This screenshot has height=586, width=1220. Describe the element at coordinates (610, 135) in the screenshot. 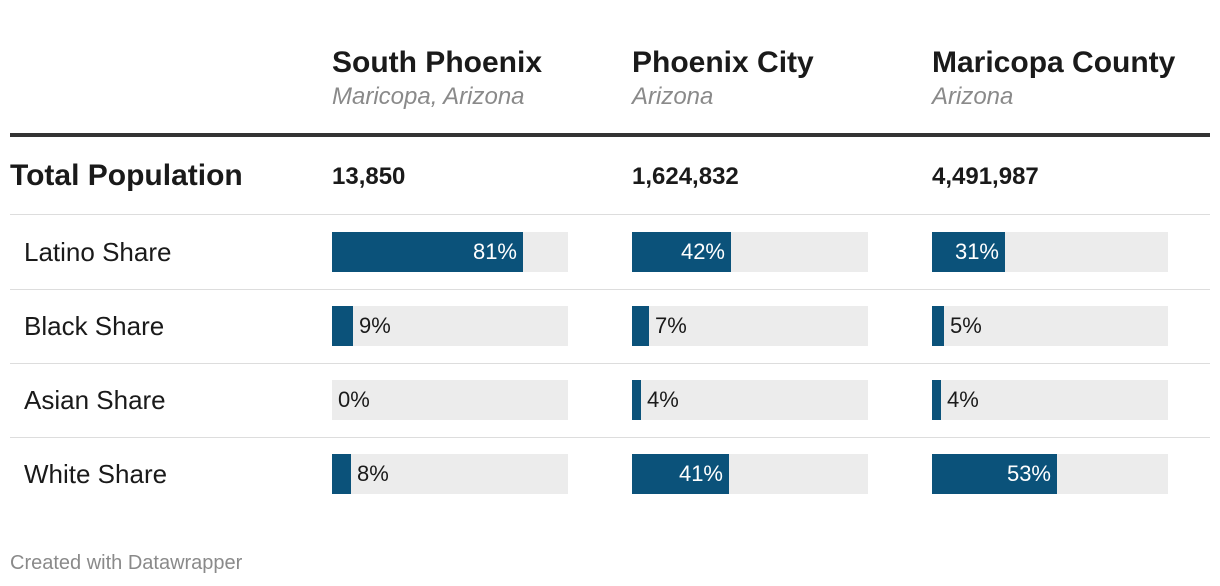

I see `header-divider` at that location.